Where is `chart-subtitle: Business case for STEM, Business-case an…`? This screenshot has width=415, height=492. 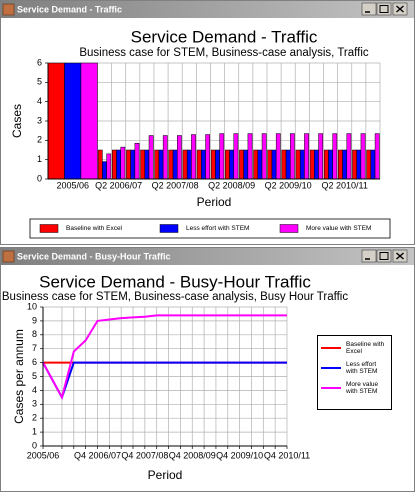 chart-subtitle: Business case for STEM, Business-case an… is located at coordinates (175, 297).